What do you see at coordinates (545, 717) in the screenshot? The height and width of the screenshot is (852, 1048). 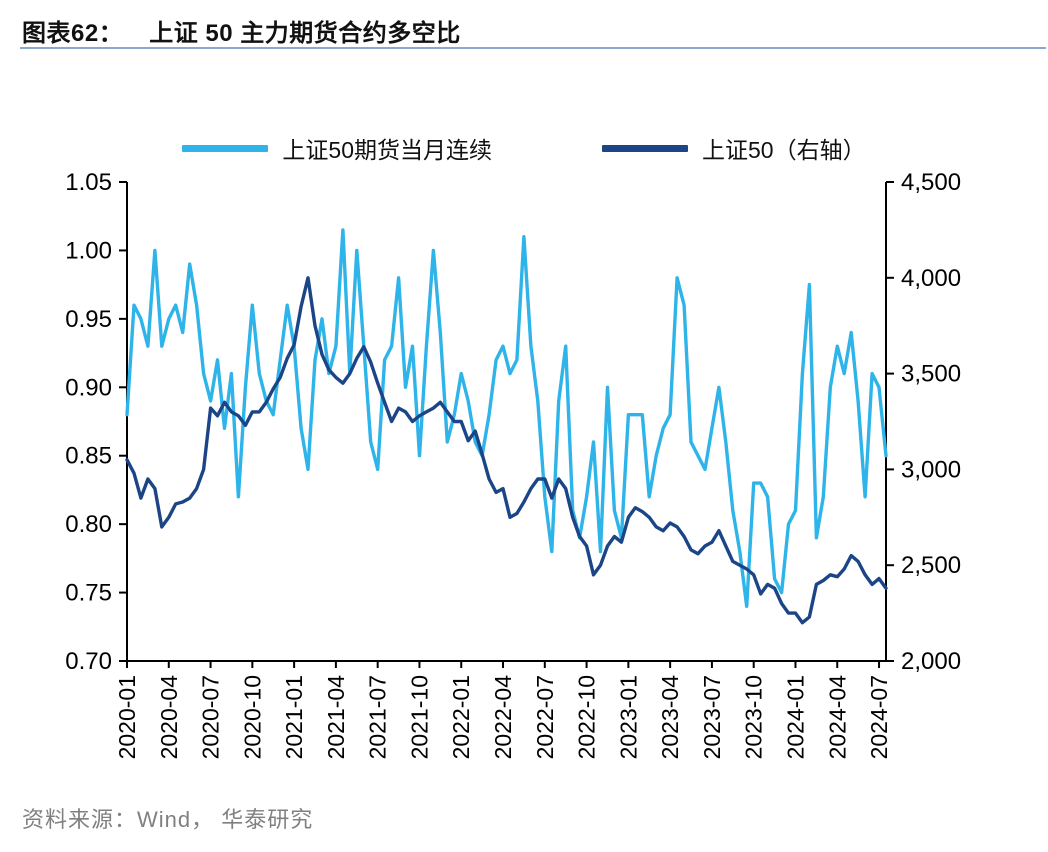 I see `svg-text: 2022-07` at bounding box center [545, 717].